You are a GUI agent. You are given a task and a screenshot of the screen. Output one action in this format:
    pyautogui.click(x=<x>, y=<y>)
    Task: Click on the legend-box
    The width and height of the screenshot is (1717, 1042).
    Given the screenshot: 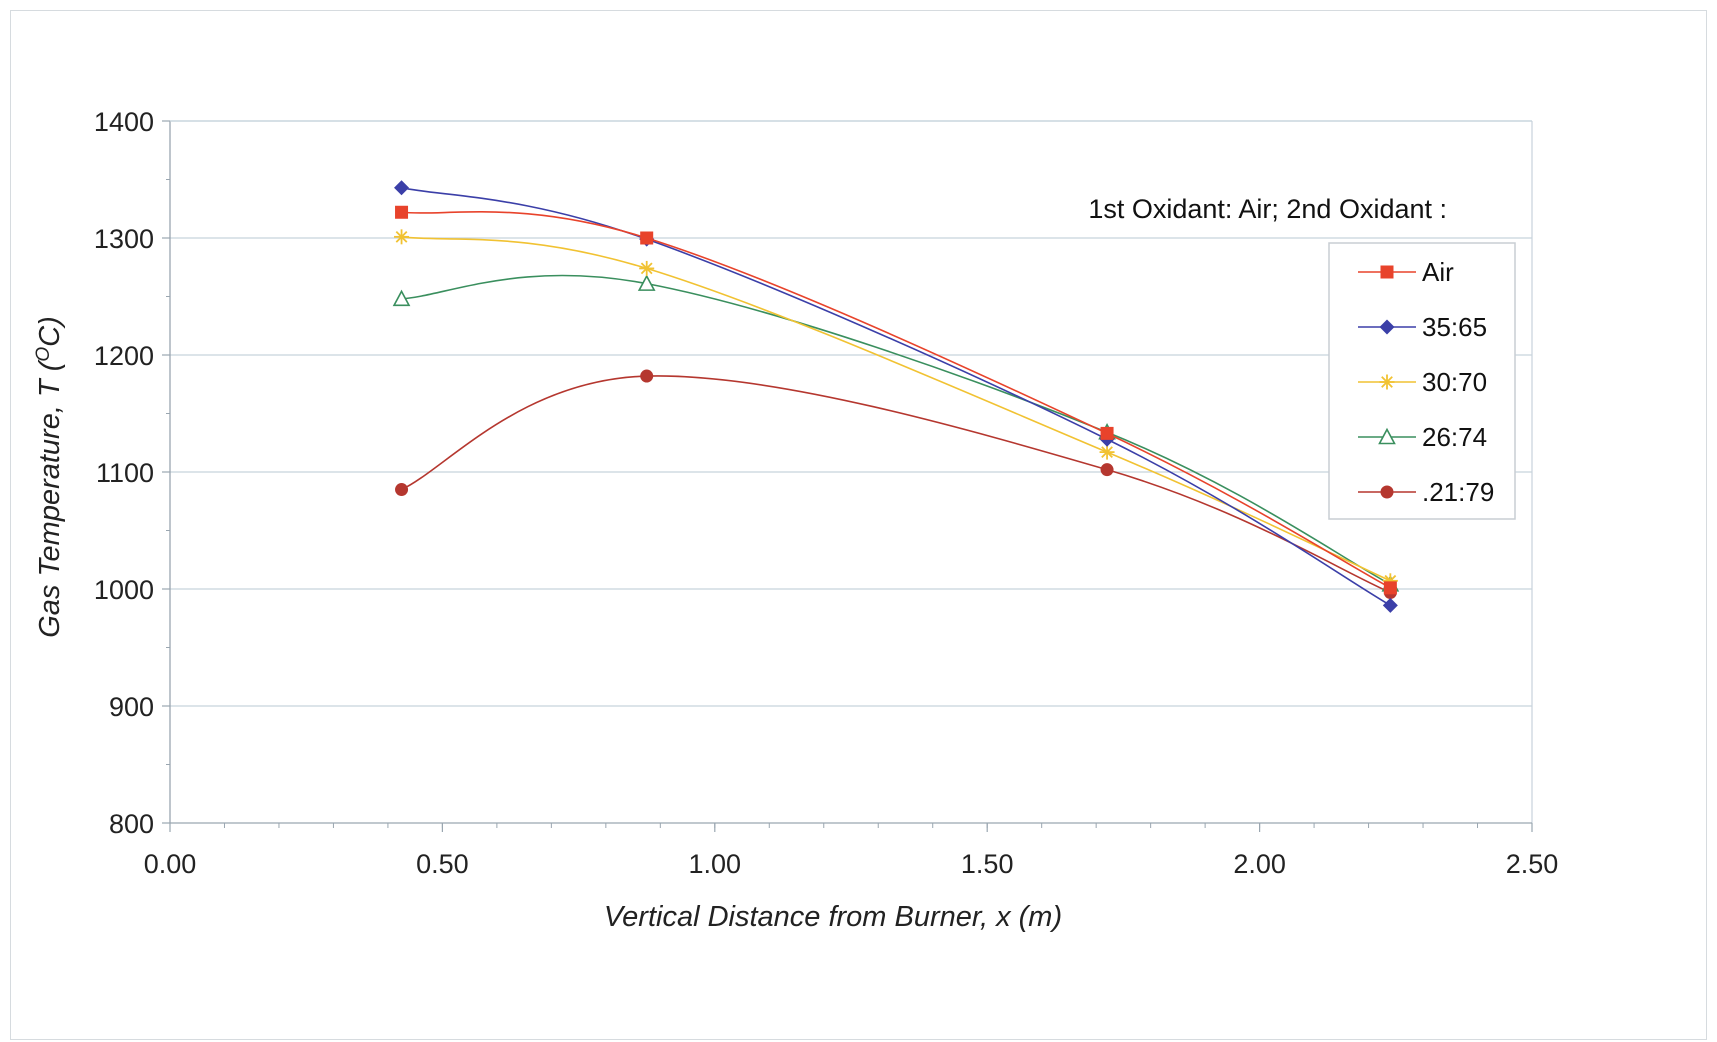 What is the action you would take?
    pyautogui.click(x=1422, y=381)
    